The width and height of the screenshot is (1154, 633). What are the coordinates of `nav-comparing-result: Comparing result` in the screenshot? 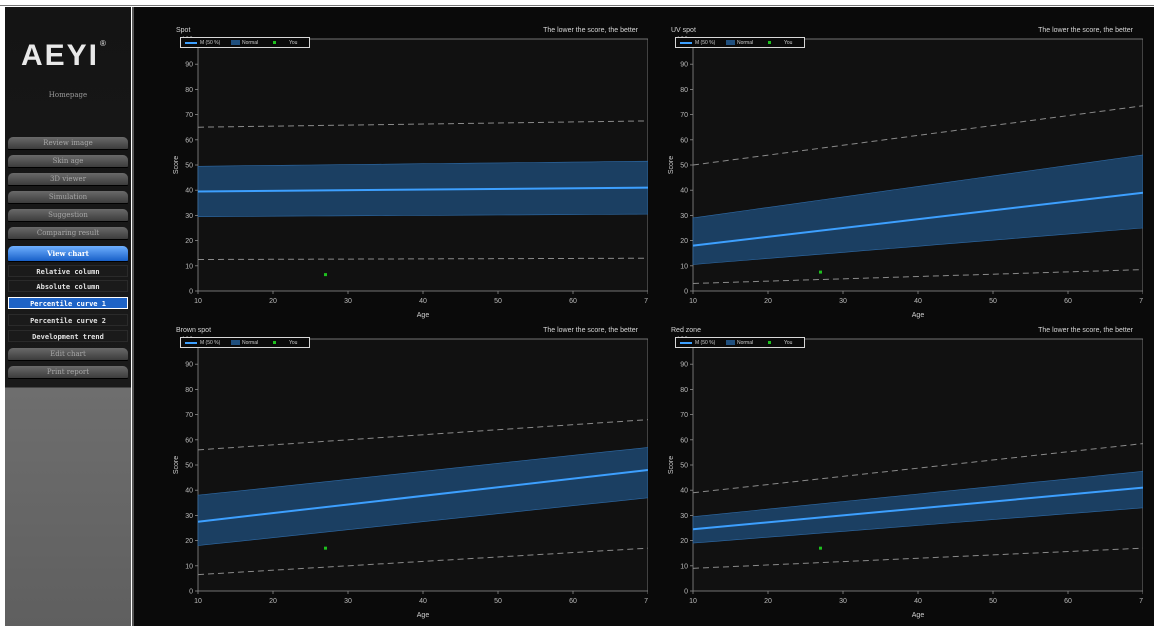 It's located at (68, 233).